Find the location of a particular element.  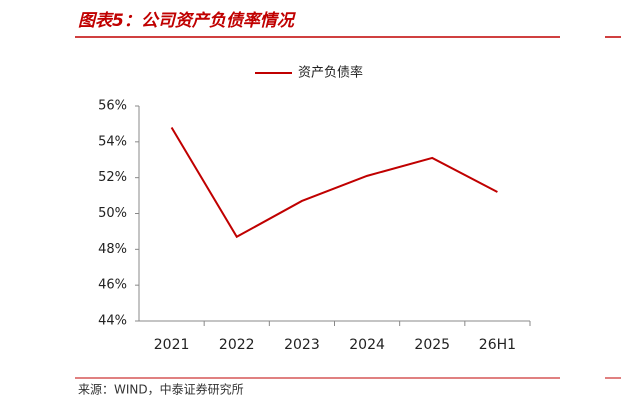

x-tick-label: 2022 is located at coordinates (237, 345).